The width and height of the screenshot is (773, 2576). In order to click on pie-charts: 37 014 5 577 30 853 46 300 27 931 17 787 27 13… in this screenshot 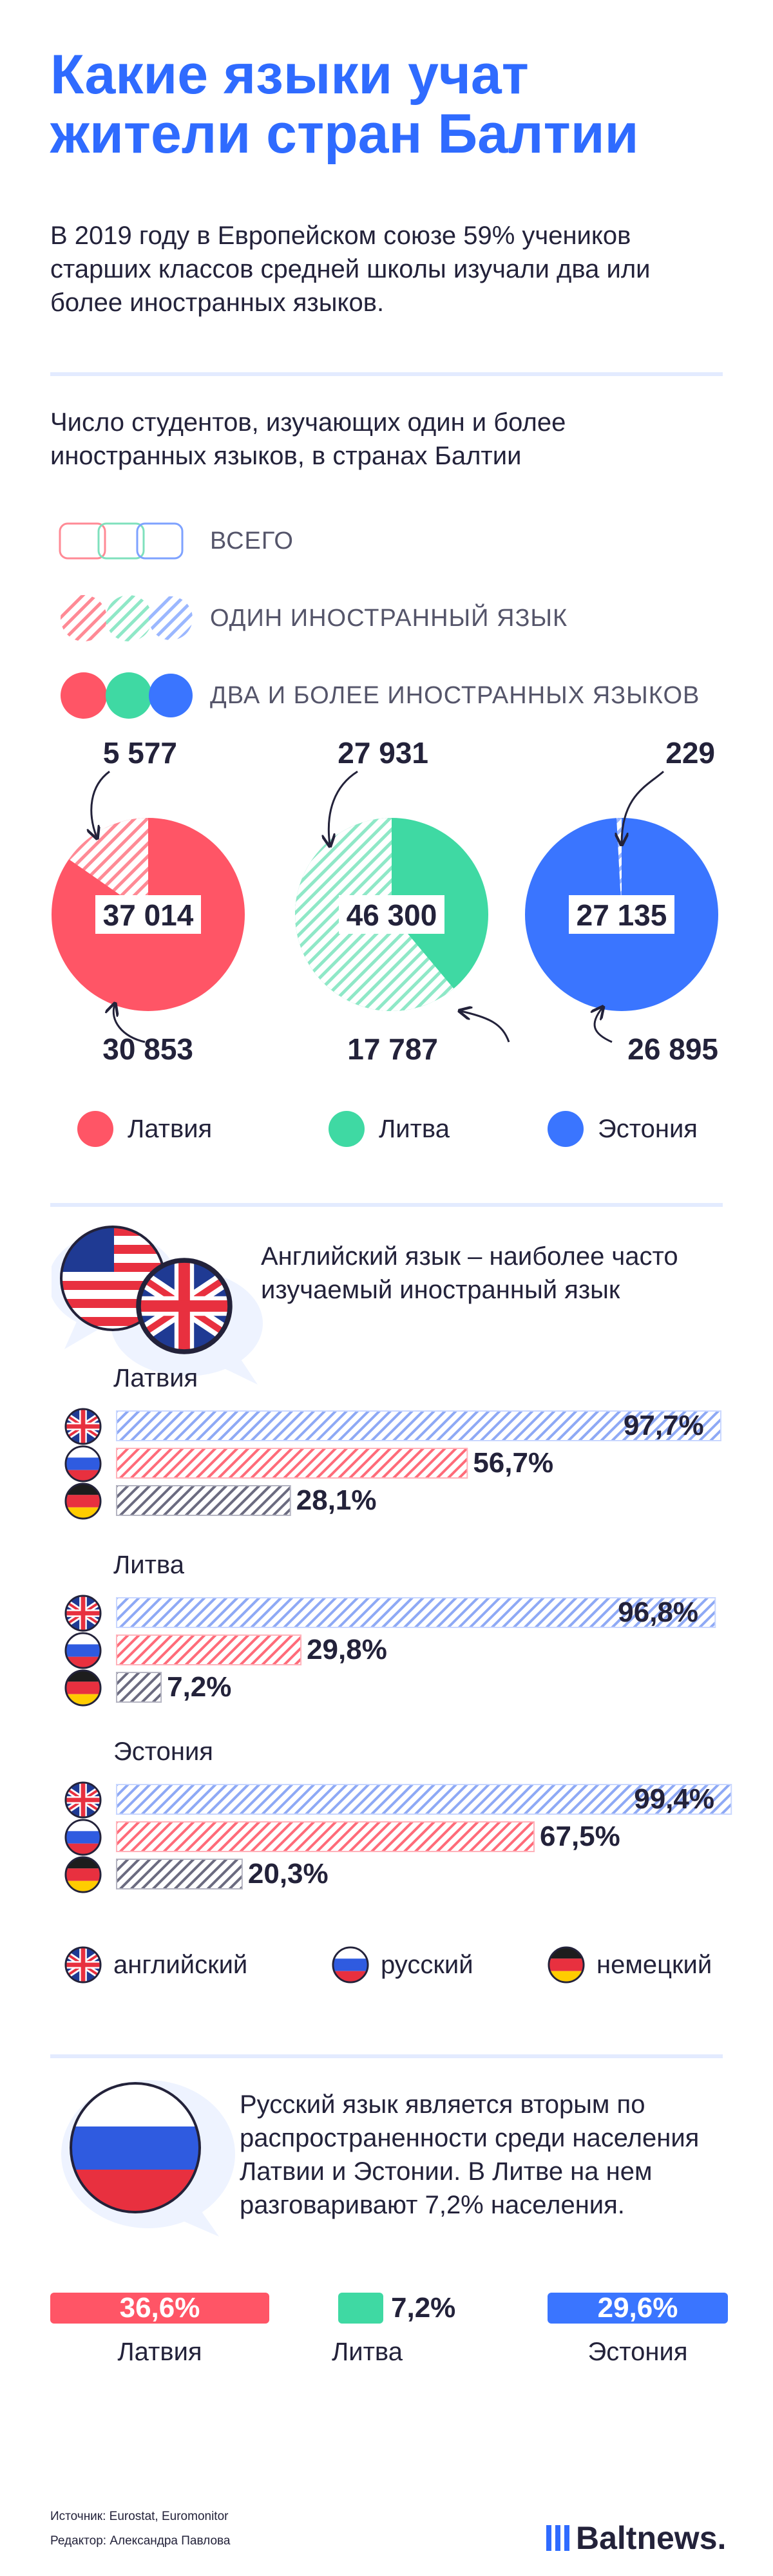, I will do `click(385, 901)`.